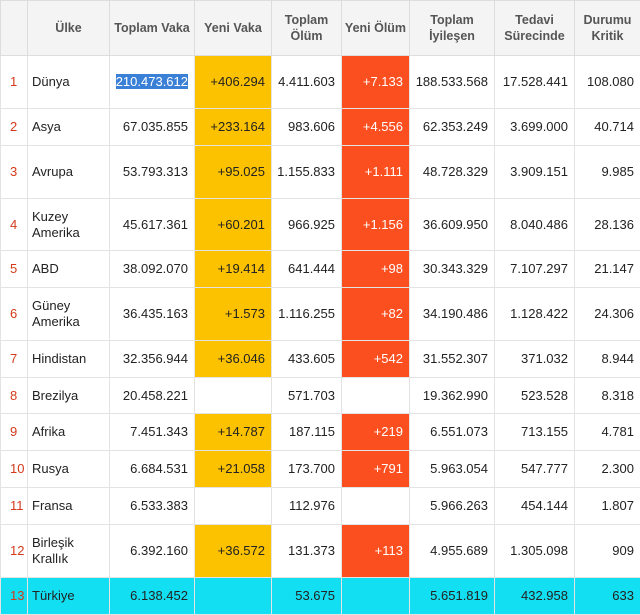  What do you see at coordinates (607, 82) in the screenshot?
I see `critical-cell: 108.080` at bounding box center [607, 82].